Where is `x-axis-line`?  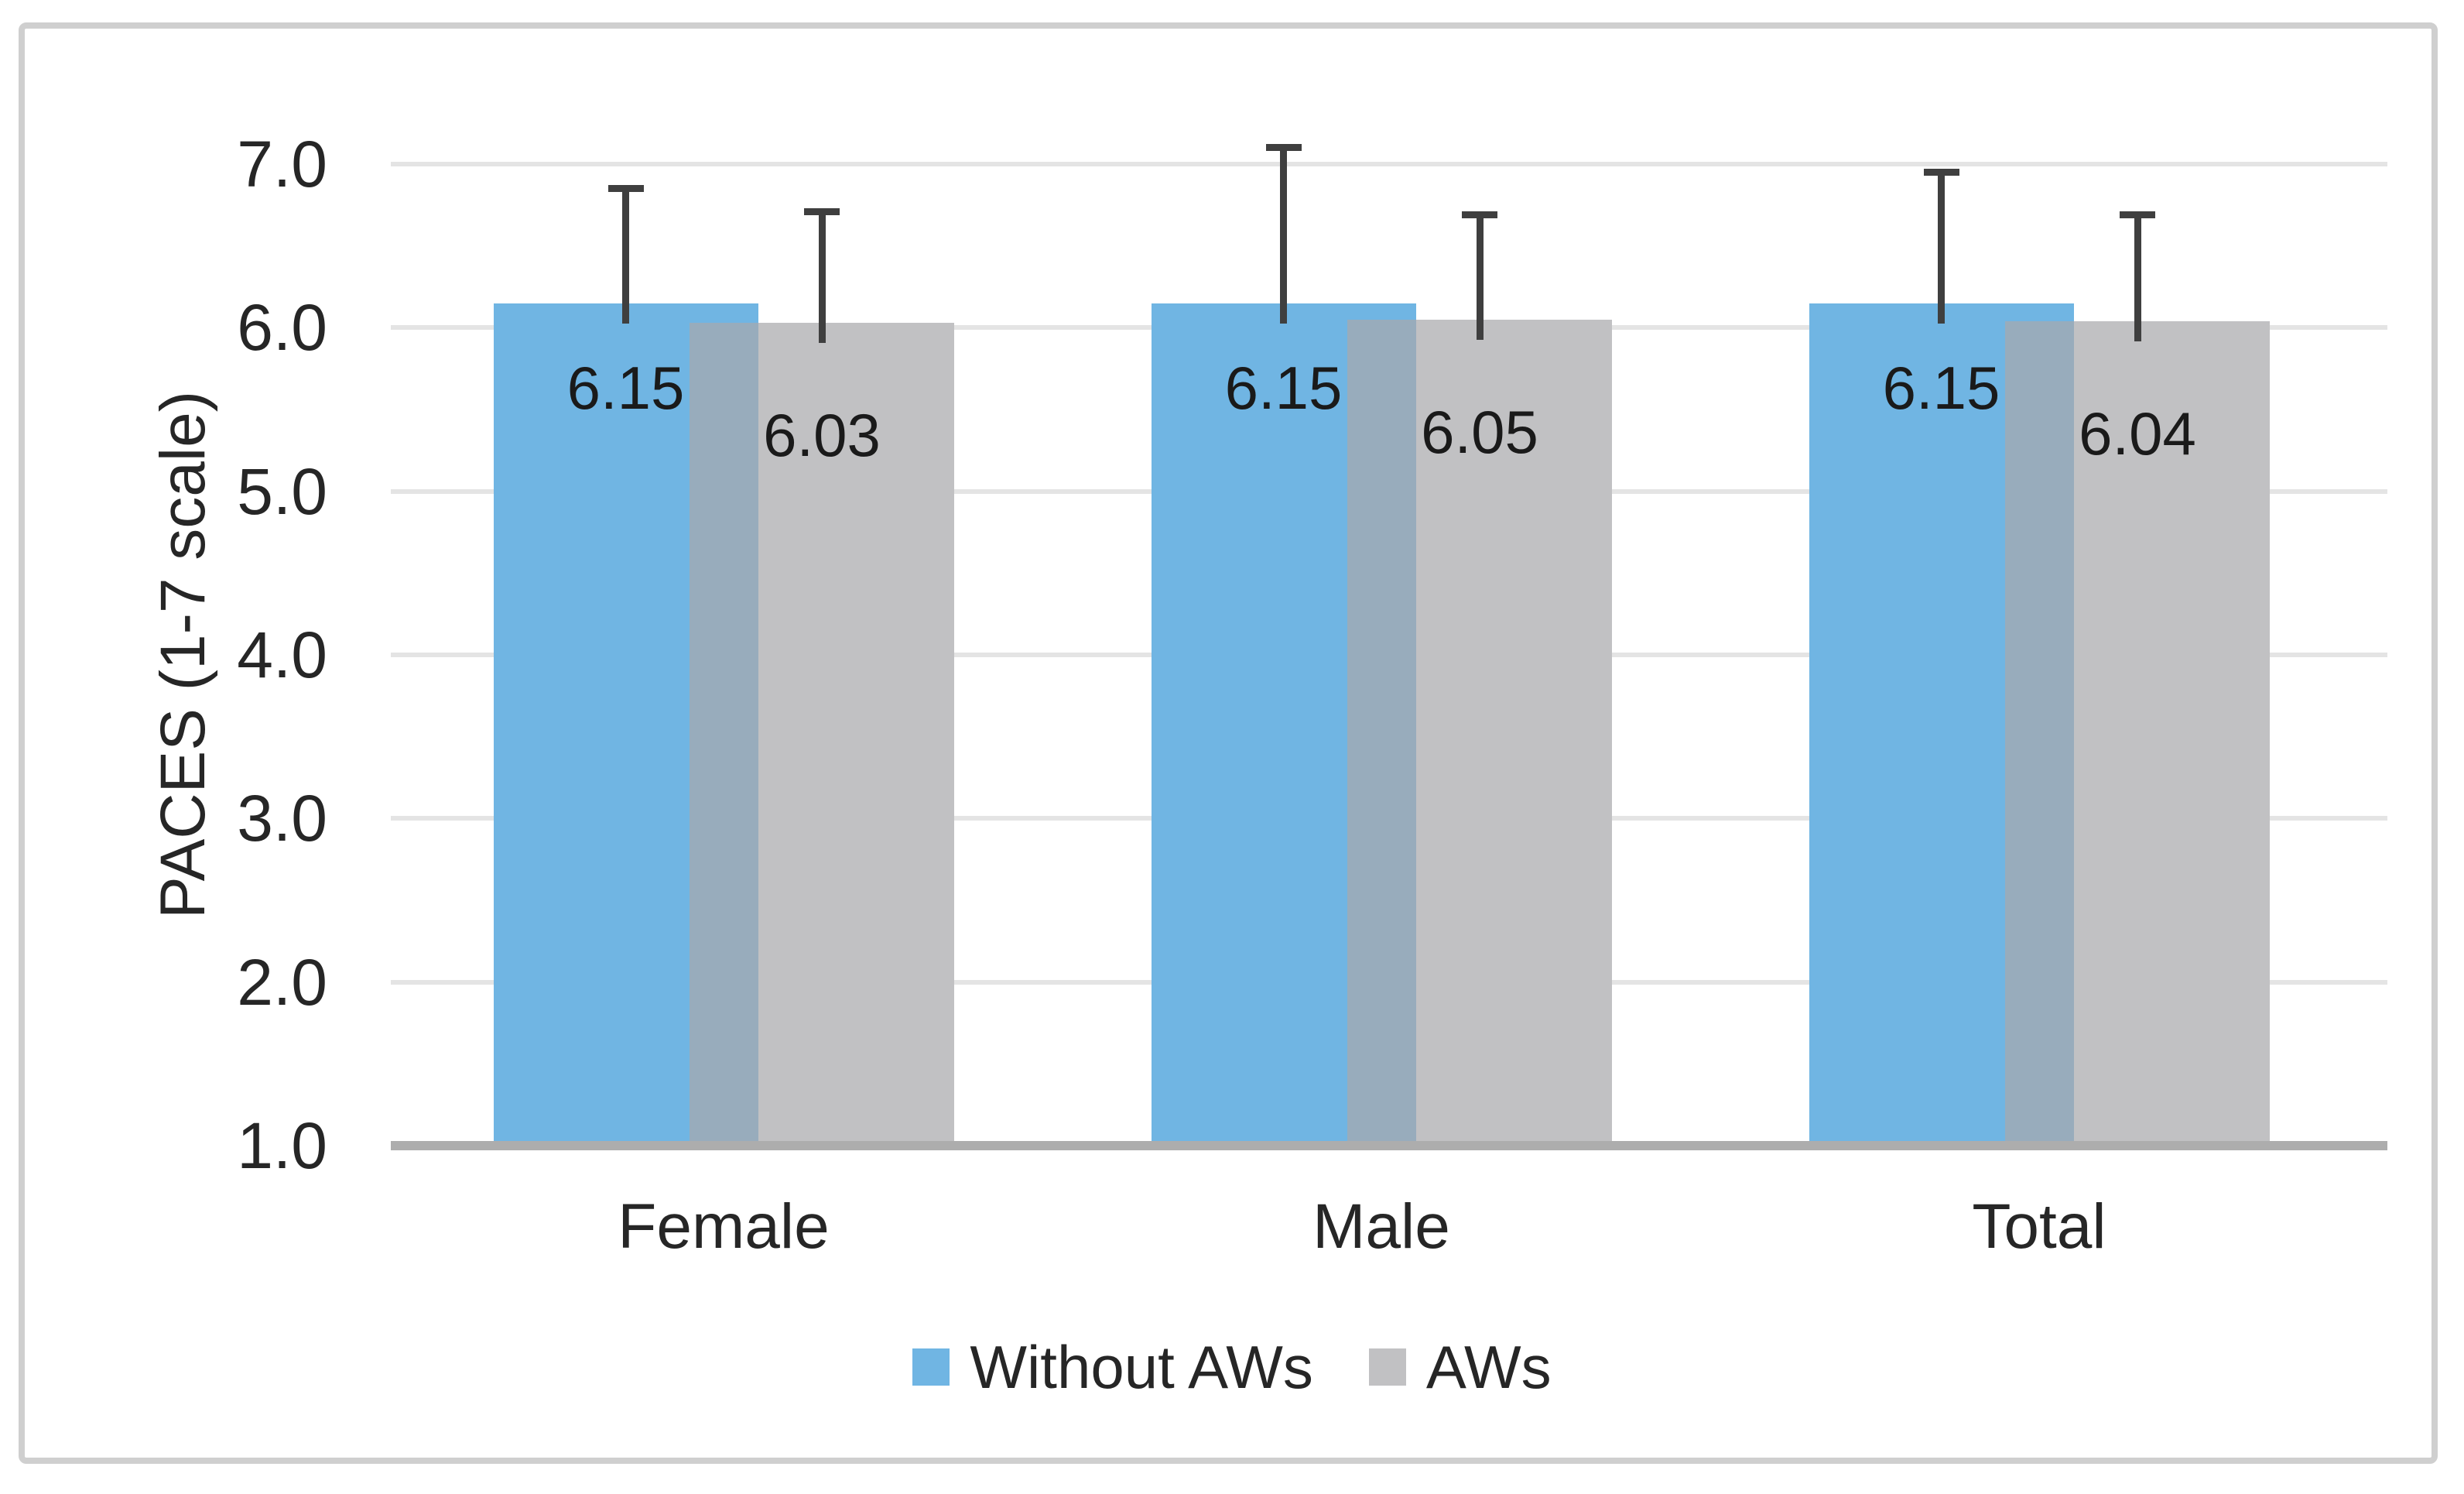 x-axis-line is located at coordinates (1389, 1145).